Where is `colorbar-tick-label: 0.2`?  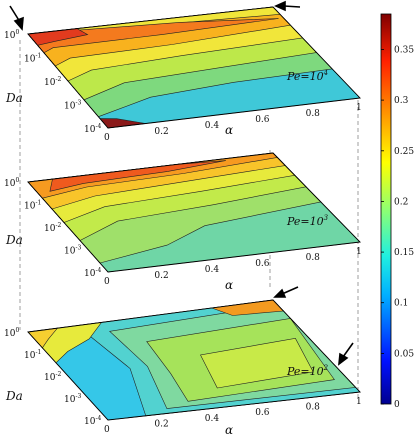 colorbar-tick-label: 0.2 is located at coordinates (401, 202).